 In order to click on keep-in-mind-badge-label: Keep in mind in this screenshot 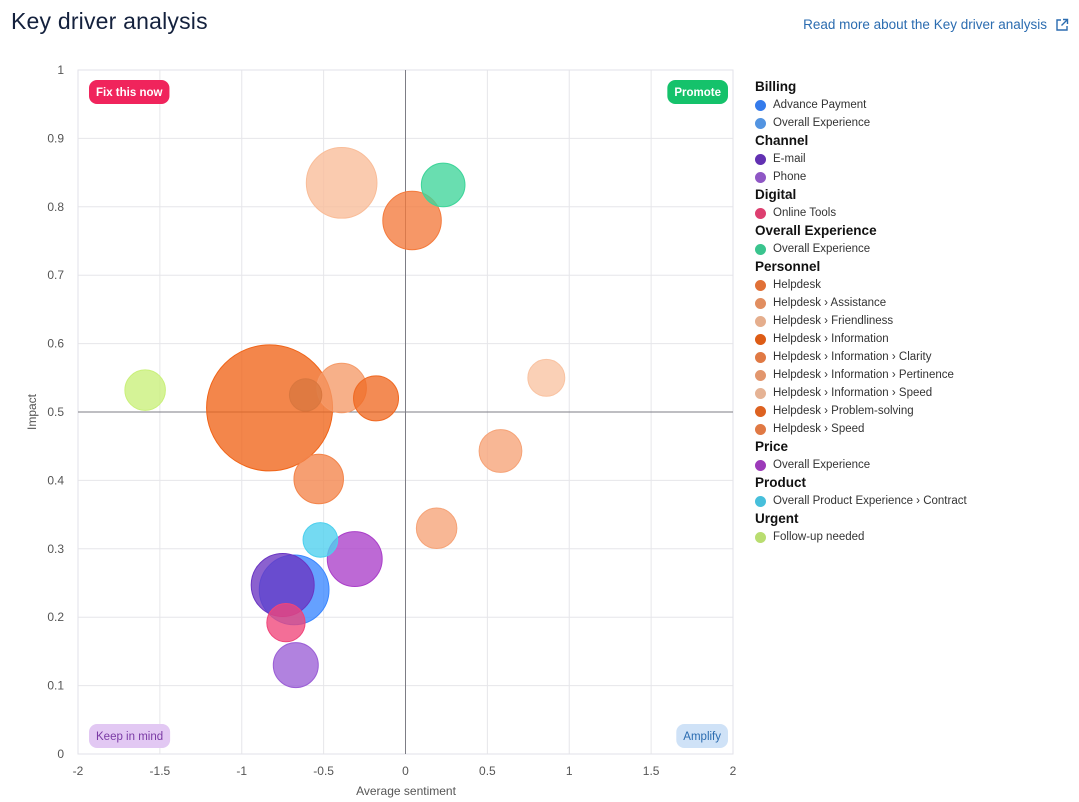, I will do `click(129, 737)`.